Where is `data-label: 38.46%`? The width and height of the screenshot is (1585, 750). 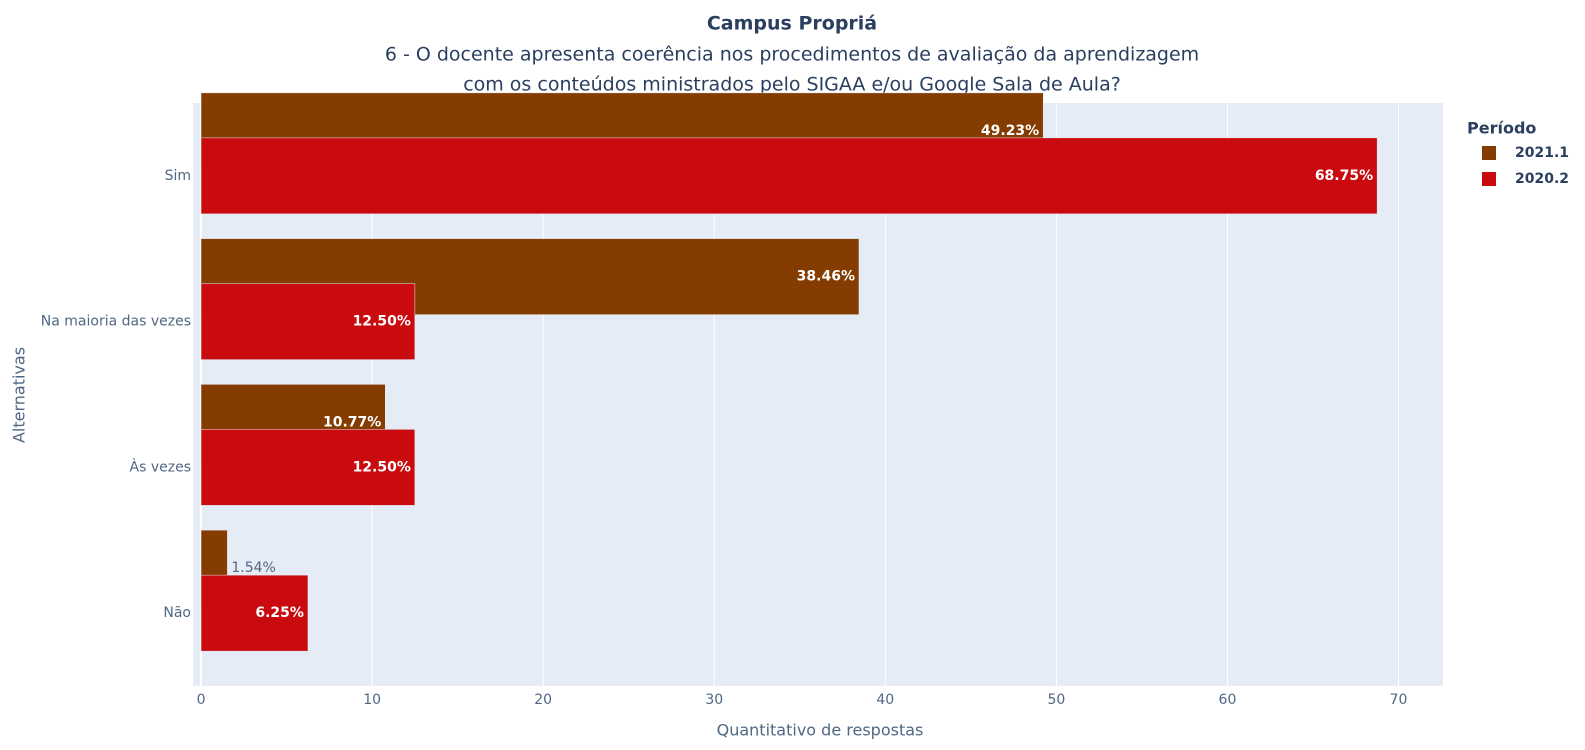
data-label: 38.46% is located at coordinates (826, 277).